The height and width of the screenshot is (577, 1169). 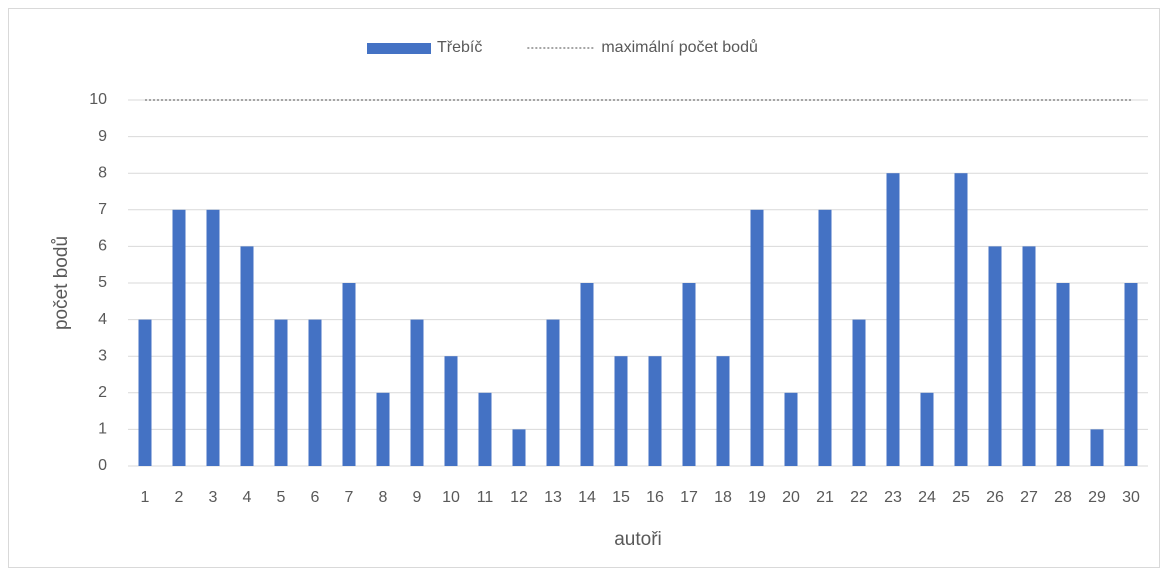 I want to click on x-tick-label: 17, so click(x=689, y=497).